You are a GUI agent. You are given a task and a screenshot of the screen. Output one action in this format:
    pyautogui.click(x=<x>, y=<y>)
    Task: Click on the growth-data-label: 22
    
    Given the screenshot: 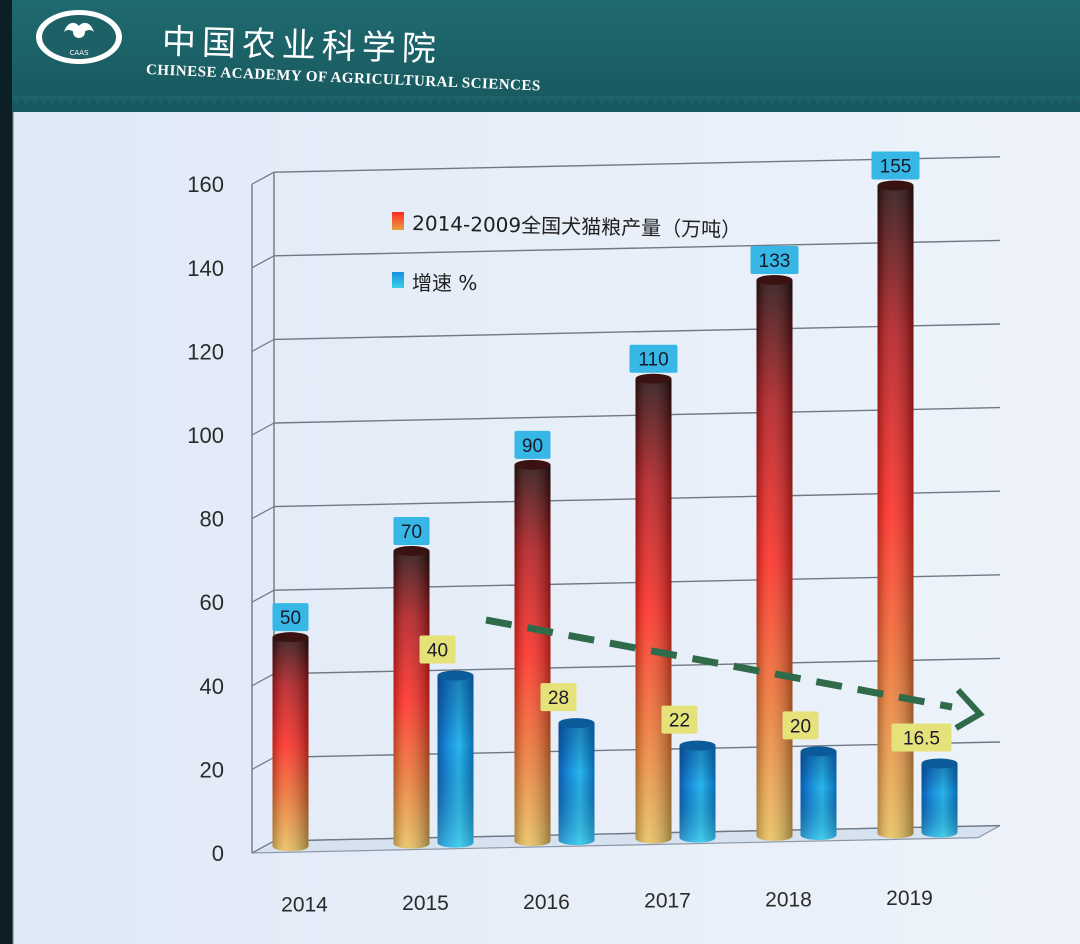 What is the action you would take?
    pyautogui.click(x=679, y=719)
    